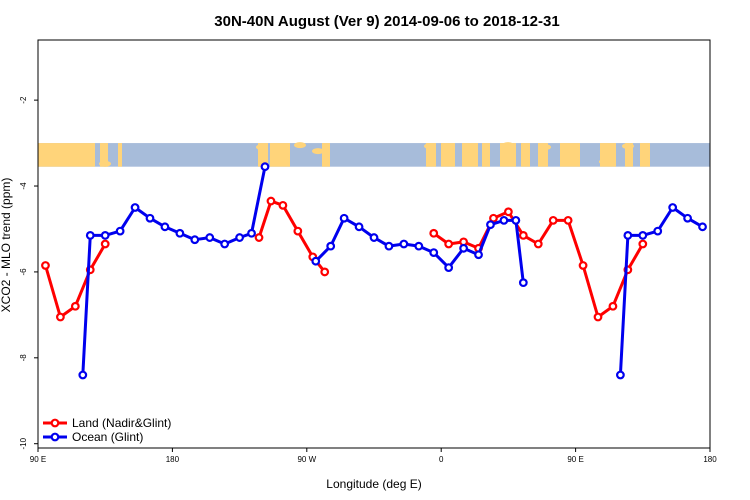 This screenshot has width=750, height=500. Describe the element at coordinates (107, 437) in the screenshot. I see `legend-label: Ocean (Glint)` at that location.